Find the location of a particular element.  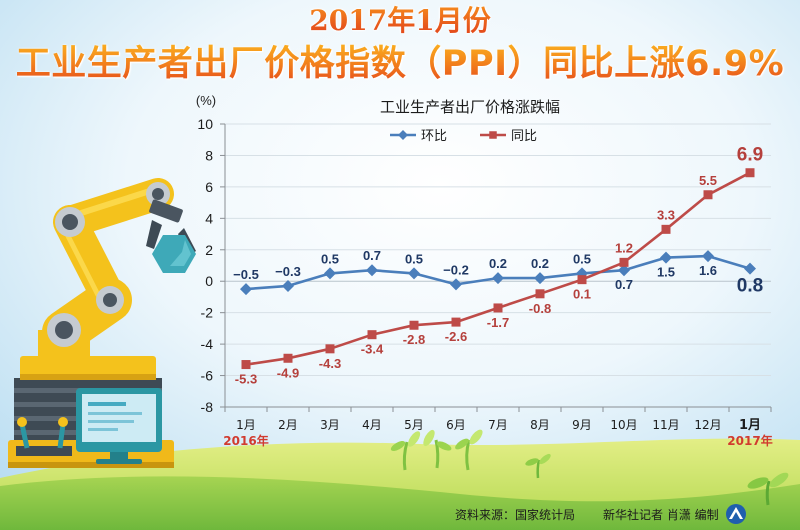

x-tick-label: 8月 is located at coordinates (540, 425).